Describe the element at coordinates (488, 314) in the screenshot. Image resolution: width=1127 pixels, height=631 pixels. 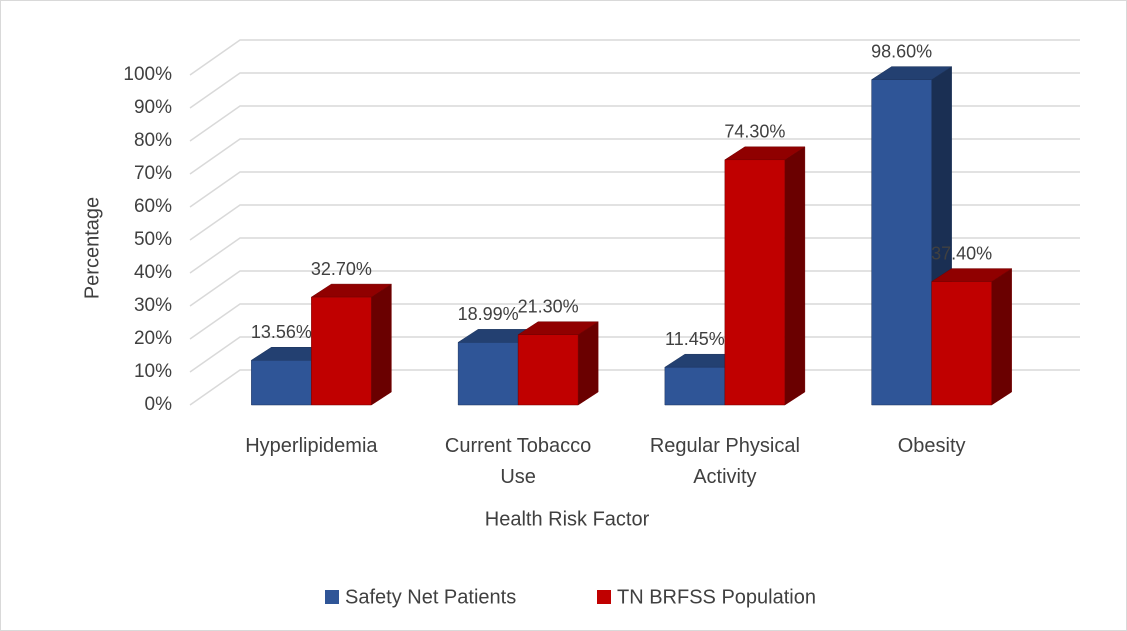
I see `data-label: 18.99%` at that location.